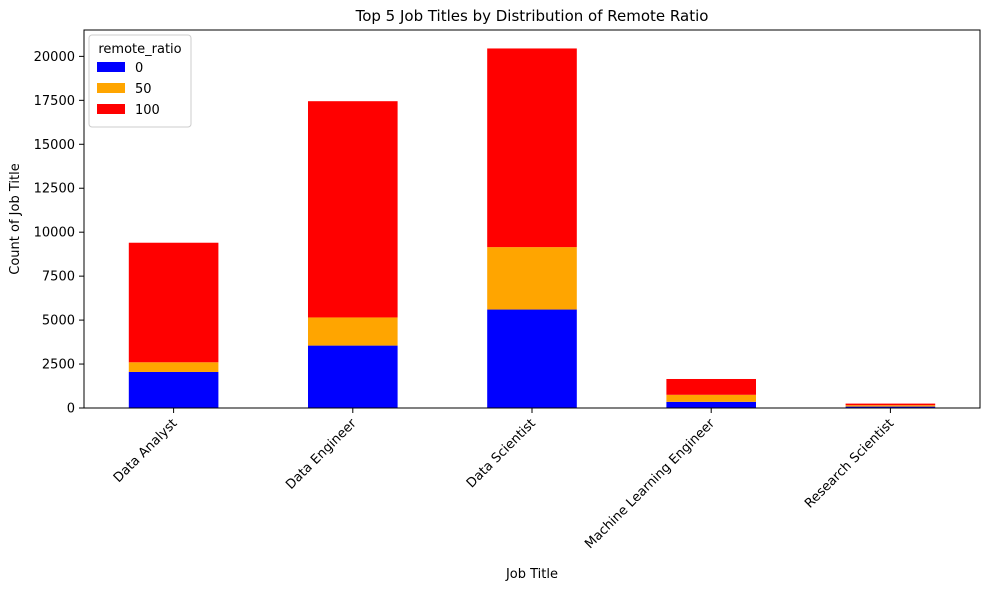  Describe the element at coordinates (531, 574) in the screenshot. I see `x-axis-label: Job Title` at that location.